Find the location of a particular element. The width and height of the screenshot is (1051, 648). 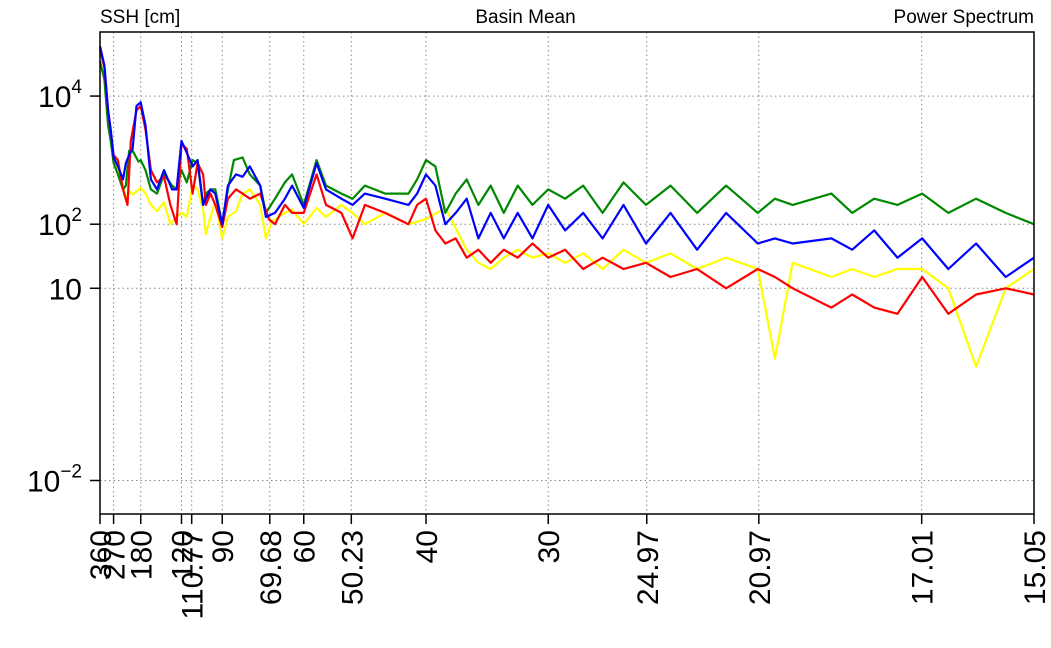

x-tick-label: 110.77 is located at coordinates (193, 575).